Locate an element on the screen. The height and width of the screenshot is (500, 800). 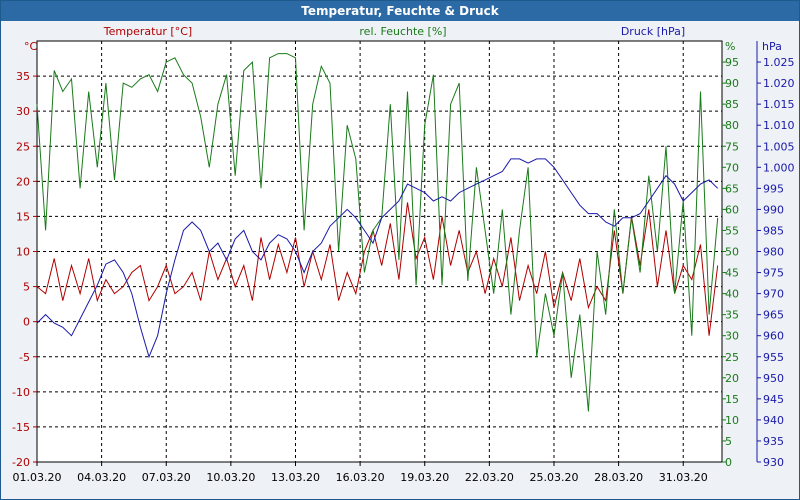
humidity-tick-label: 80 is located at coordinates (732, 125).